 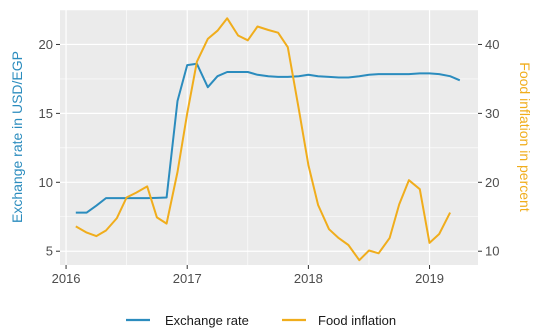 What do you see at coordinates (492, 251) in the screenshot?
I see `y-right-tick-label-0: 10` at bounding box center [492, 251].